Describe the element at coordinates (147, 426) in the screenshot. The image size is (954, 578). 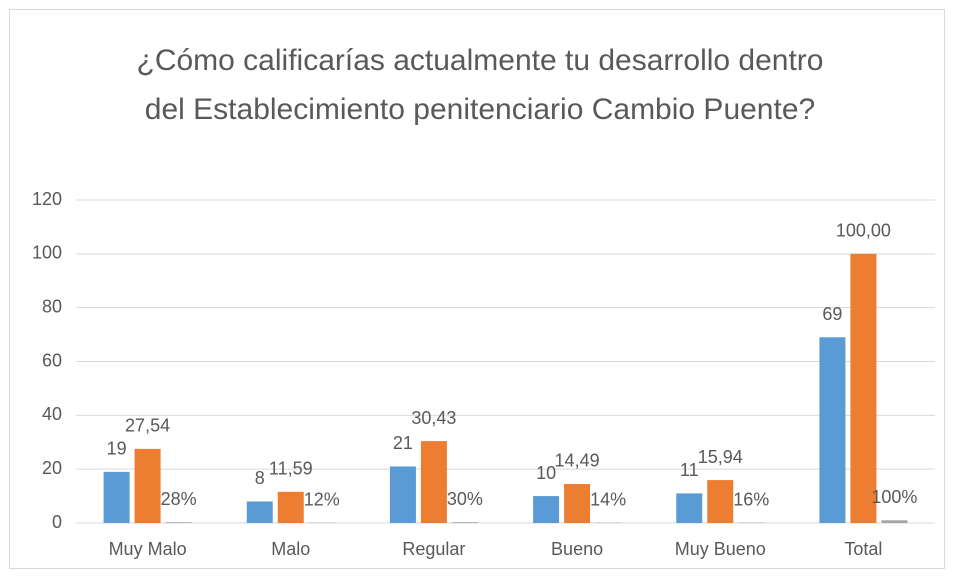
I see `data-label: 27,54` at that location.